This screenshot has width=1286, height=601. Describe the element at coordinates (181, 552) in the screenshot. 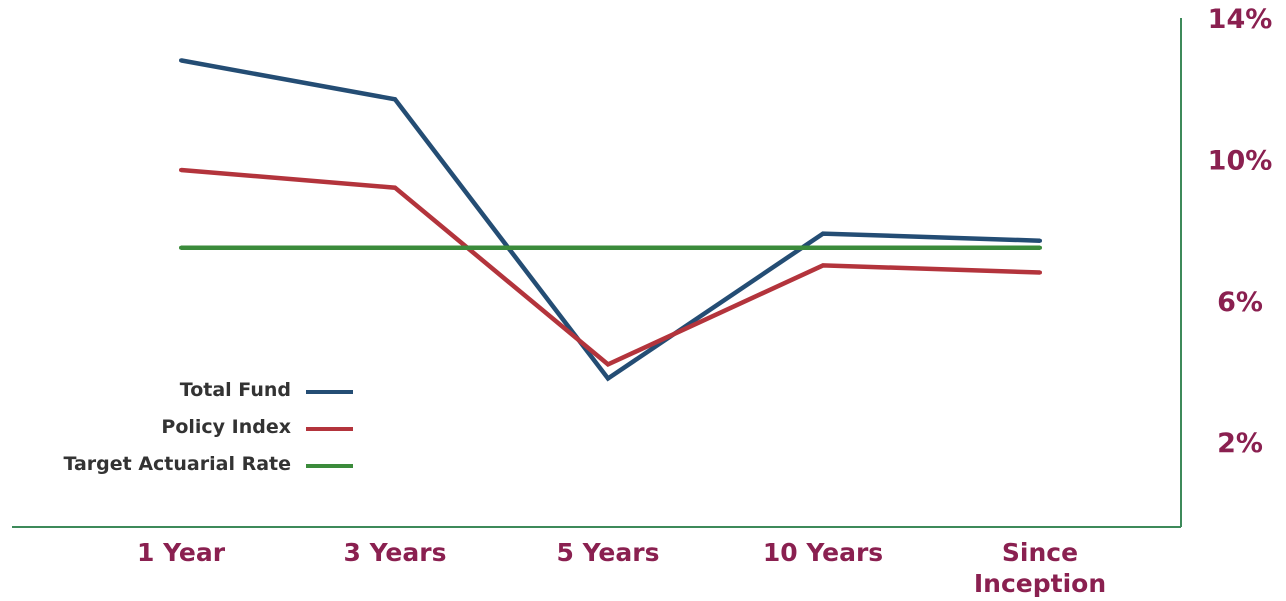

I see `x-tick-label: 1 Year` at that location.